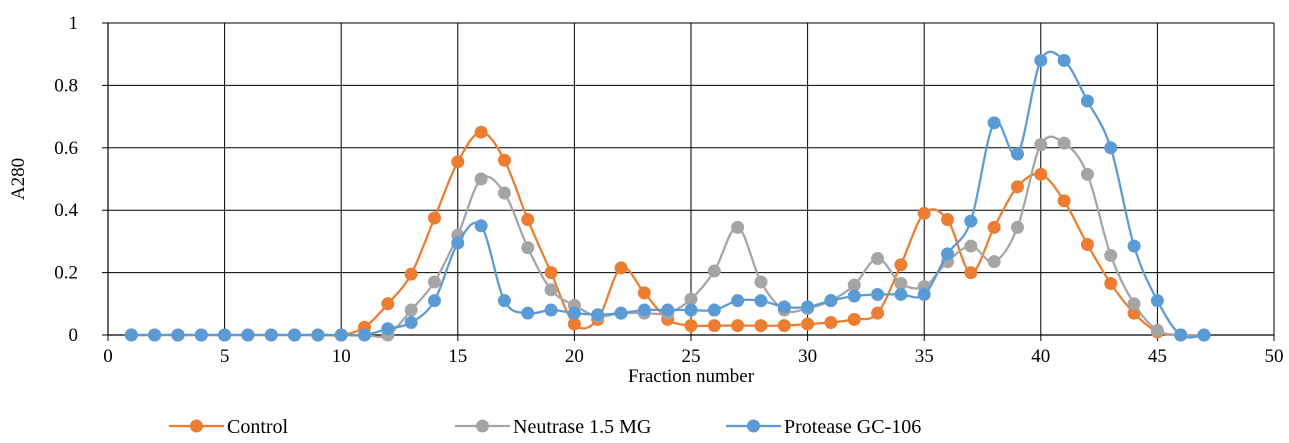 The height and width of the screenshot is (443, 1289). Describe the element at coordinates (924, 356) in the screenshot. I see `x-tick-label: 35` at that location.